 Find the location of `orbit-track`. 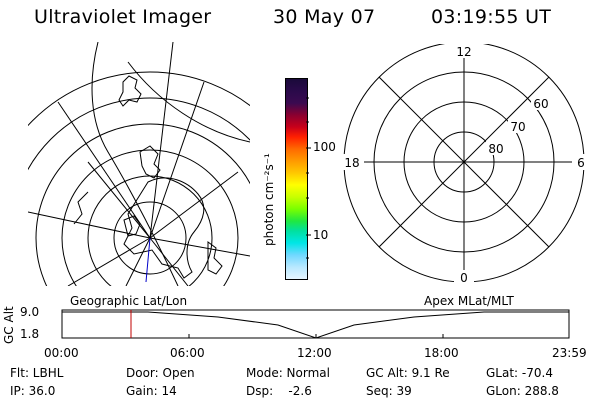

orbit-track is located at coordinates (148, 260).